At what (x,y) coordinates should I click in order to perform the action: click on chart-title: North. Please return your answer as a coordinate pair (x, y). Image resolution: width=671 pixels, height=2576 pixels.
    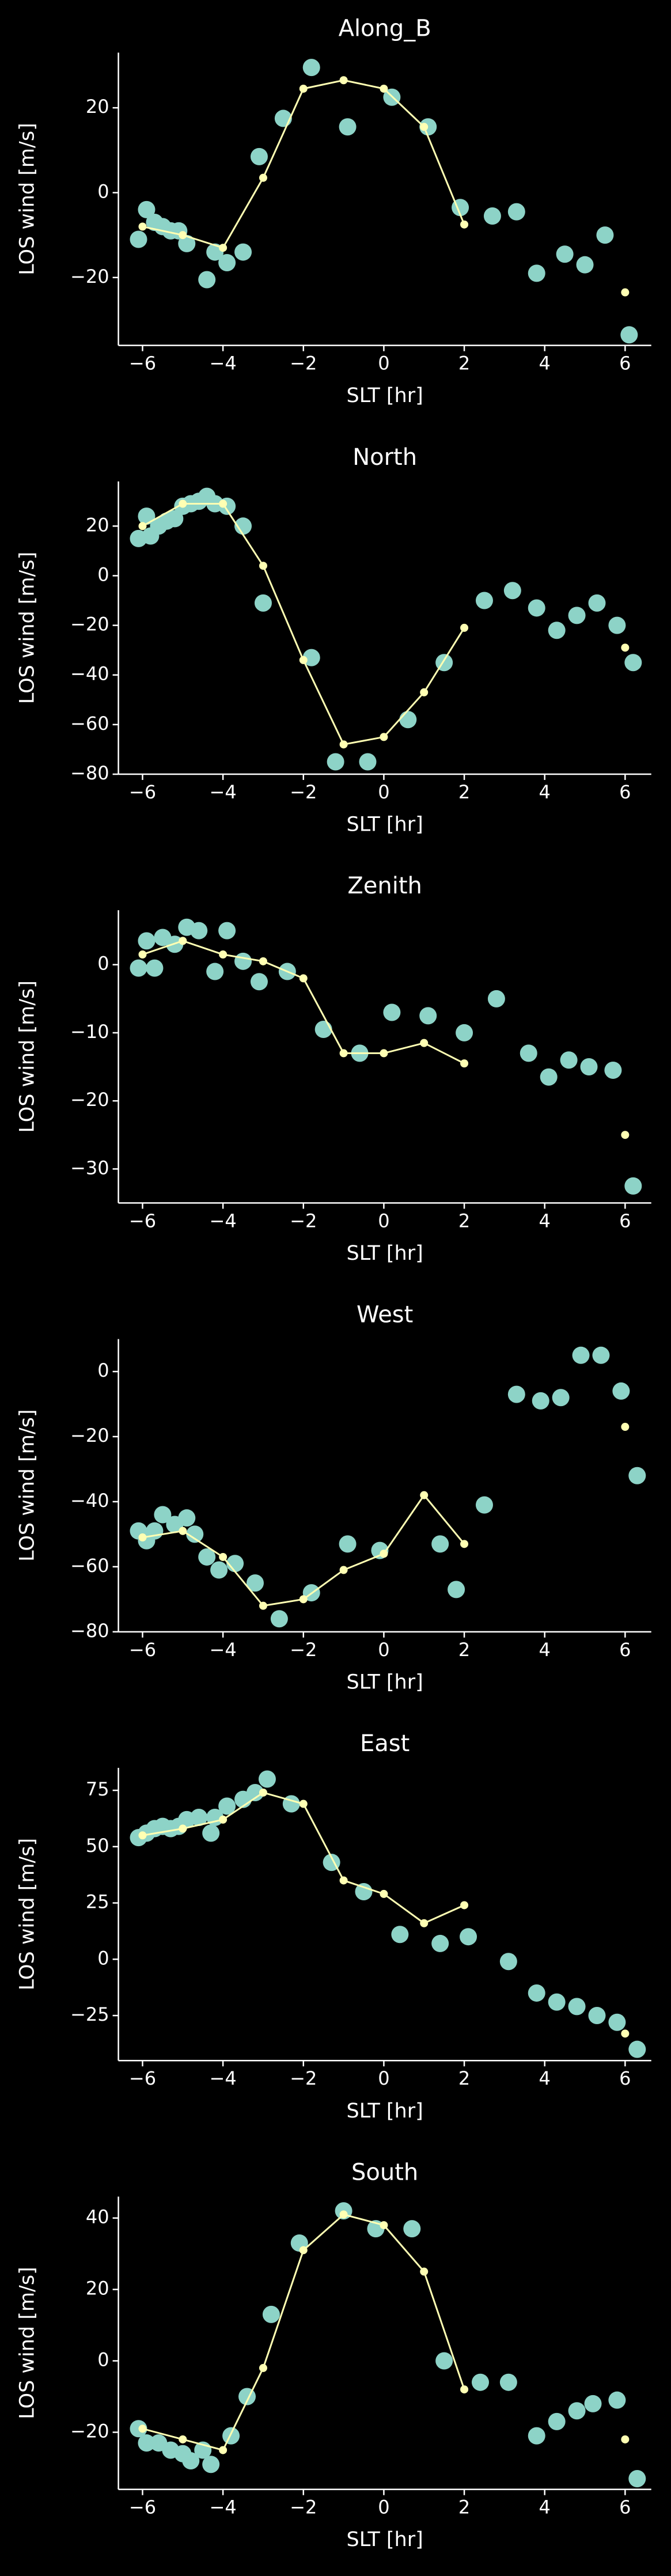
    Looking at the image, I should click on (384, 457).